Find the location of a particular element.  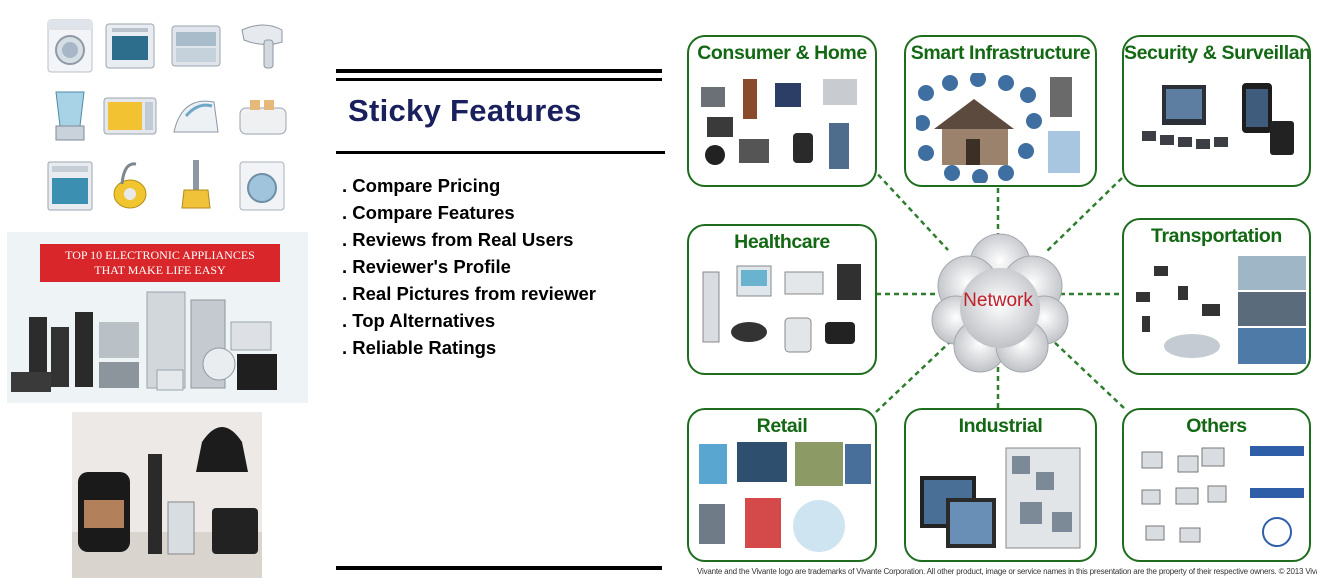

node-title: Consumer & Home is located at coordinates (782, 53).